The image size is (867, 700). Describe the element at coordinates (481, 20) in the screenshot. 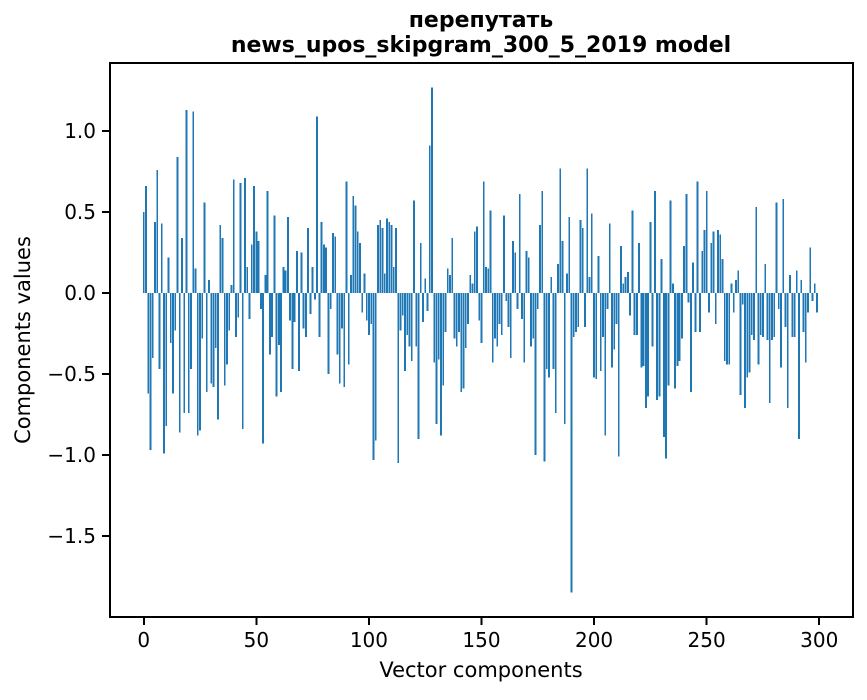

I see `chart-title-word: перепутать` at that location.